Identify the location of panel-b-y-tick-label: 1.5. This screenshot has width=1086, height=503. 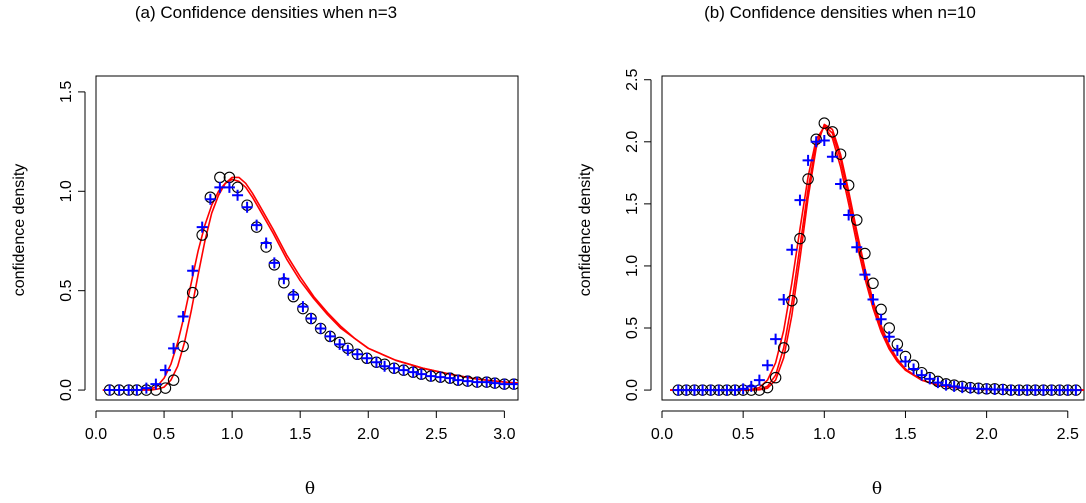
(632, 204).